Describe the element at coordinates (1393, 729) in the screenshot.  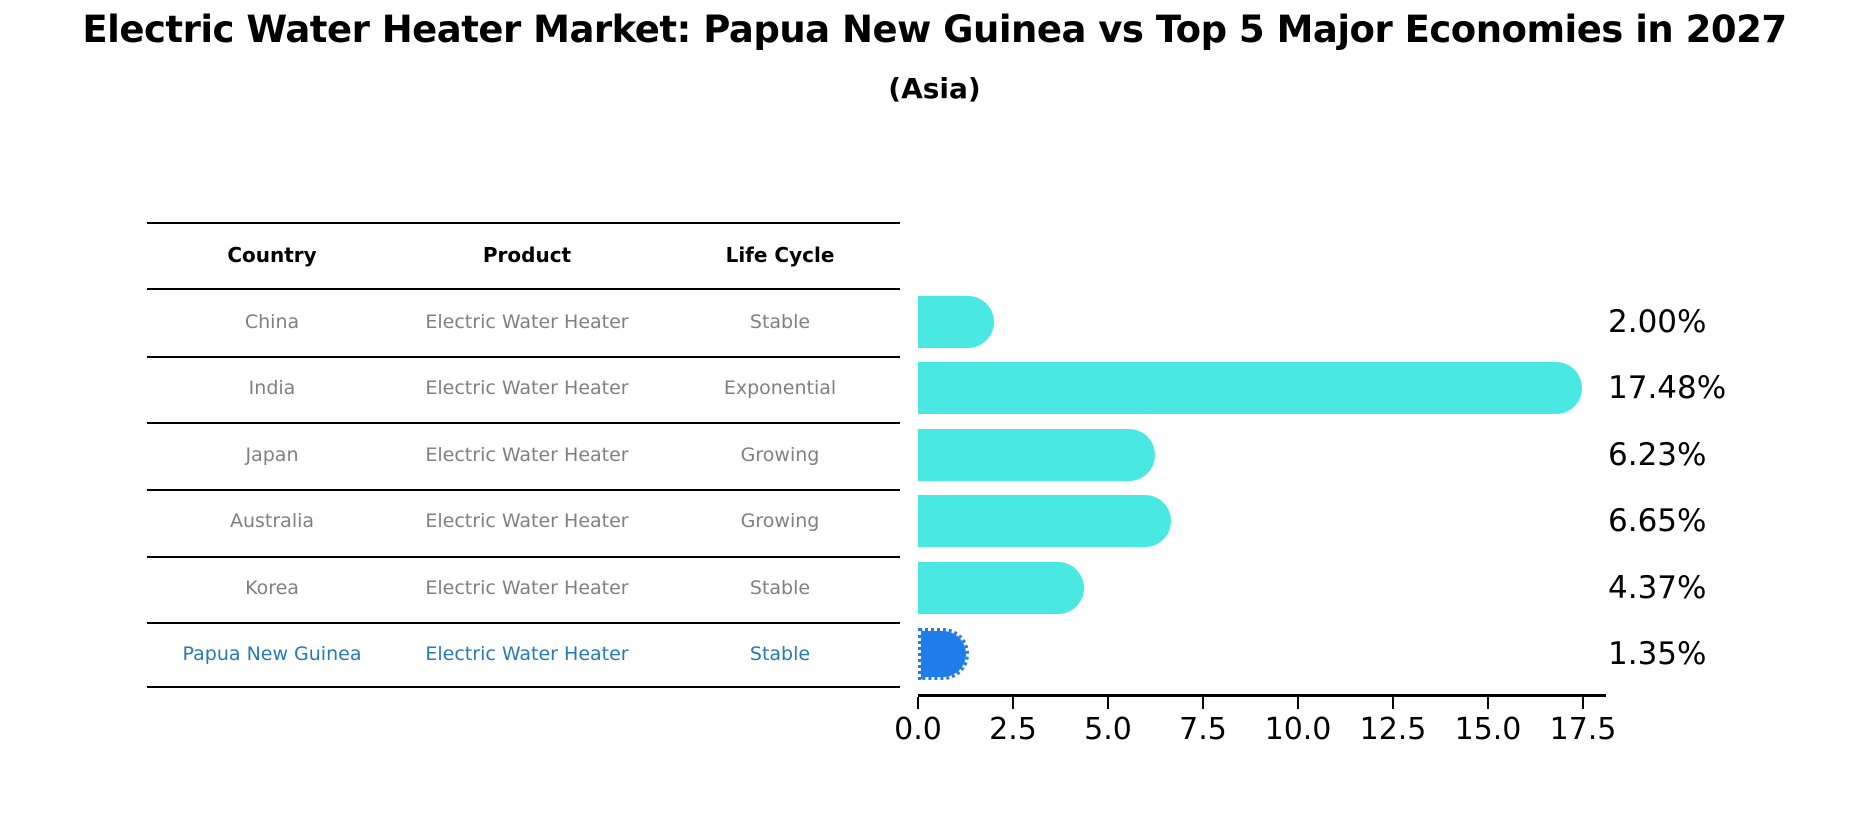
I see `x-tick-label: 12.5` at that location.